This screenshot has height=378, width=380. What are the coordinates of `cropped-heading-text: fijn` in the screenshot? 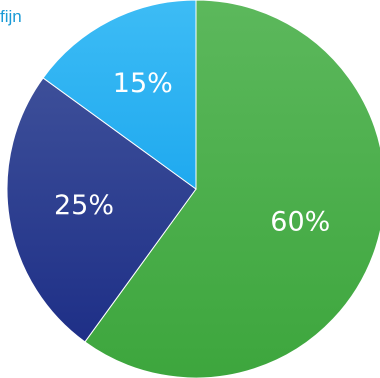 It's located at (11, 16).